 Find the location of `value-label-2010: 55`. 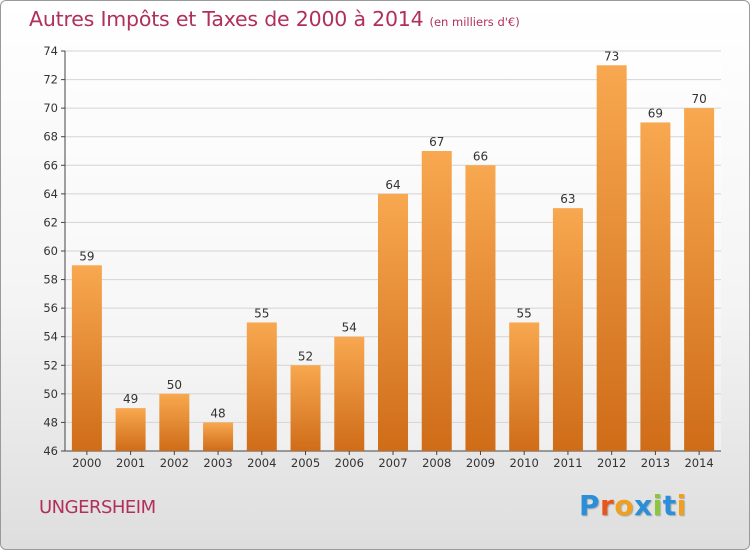

value-label-2010: 55 is located at coordinates (524, 313).